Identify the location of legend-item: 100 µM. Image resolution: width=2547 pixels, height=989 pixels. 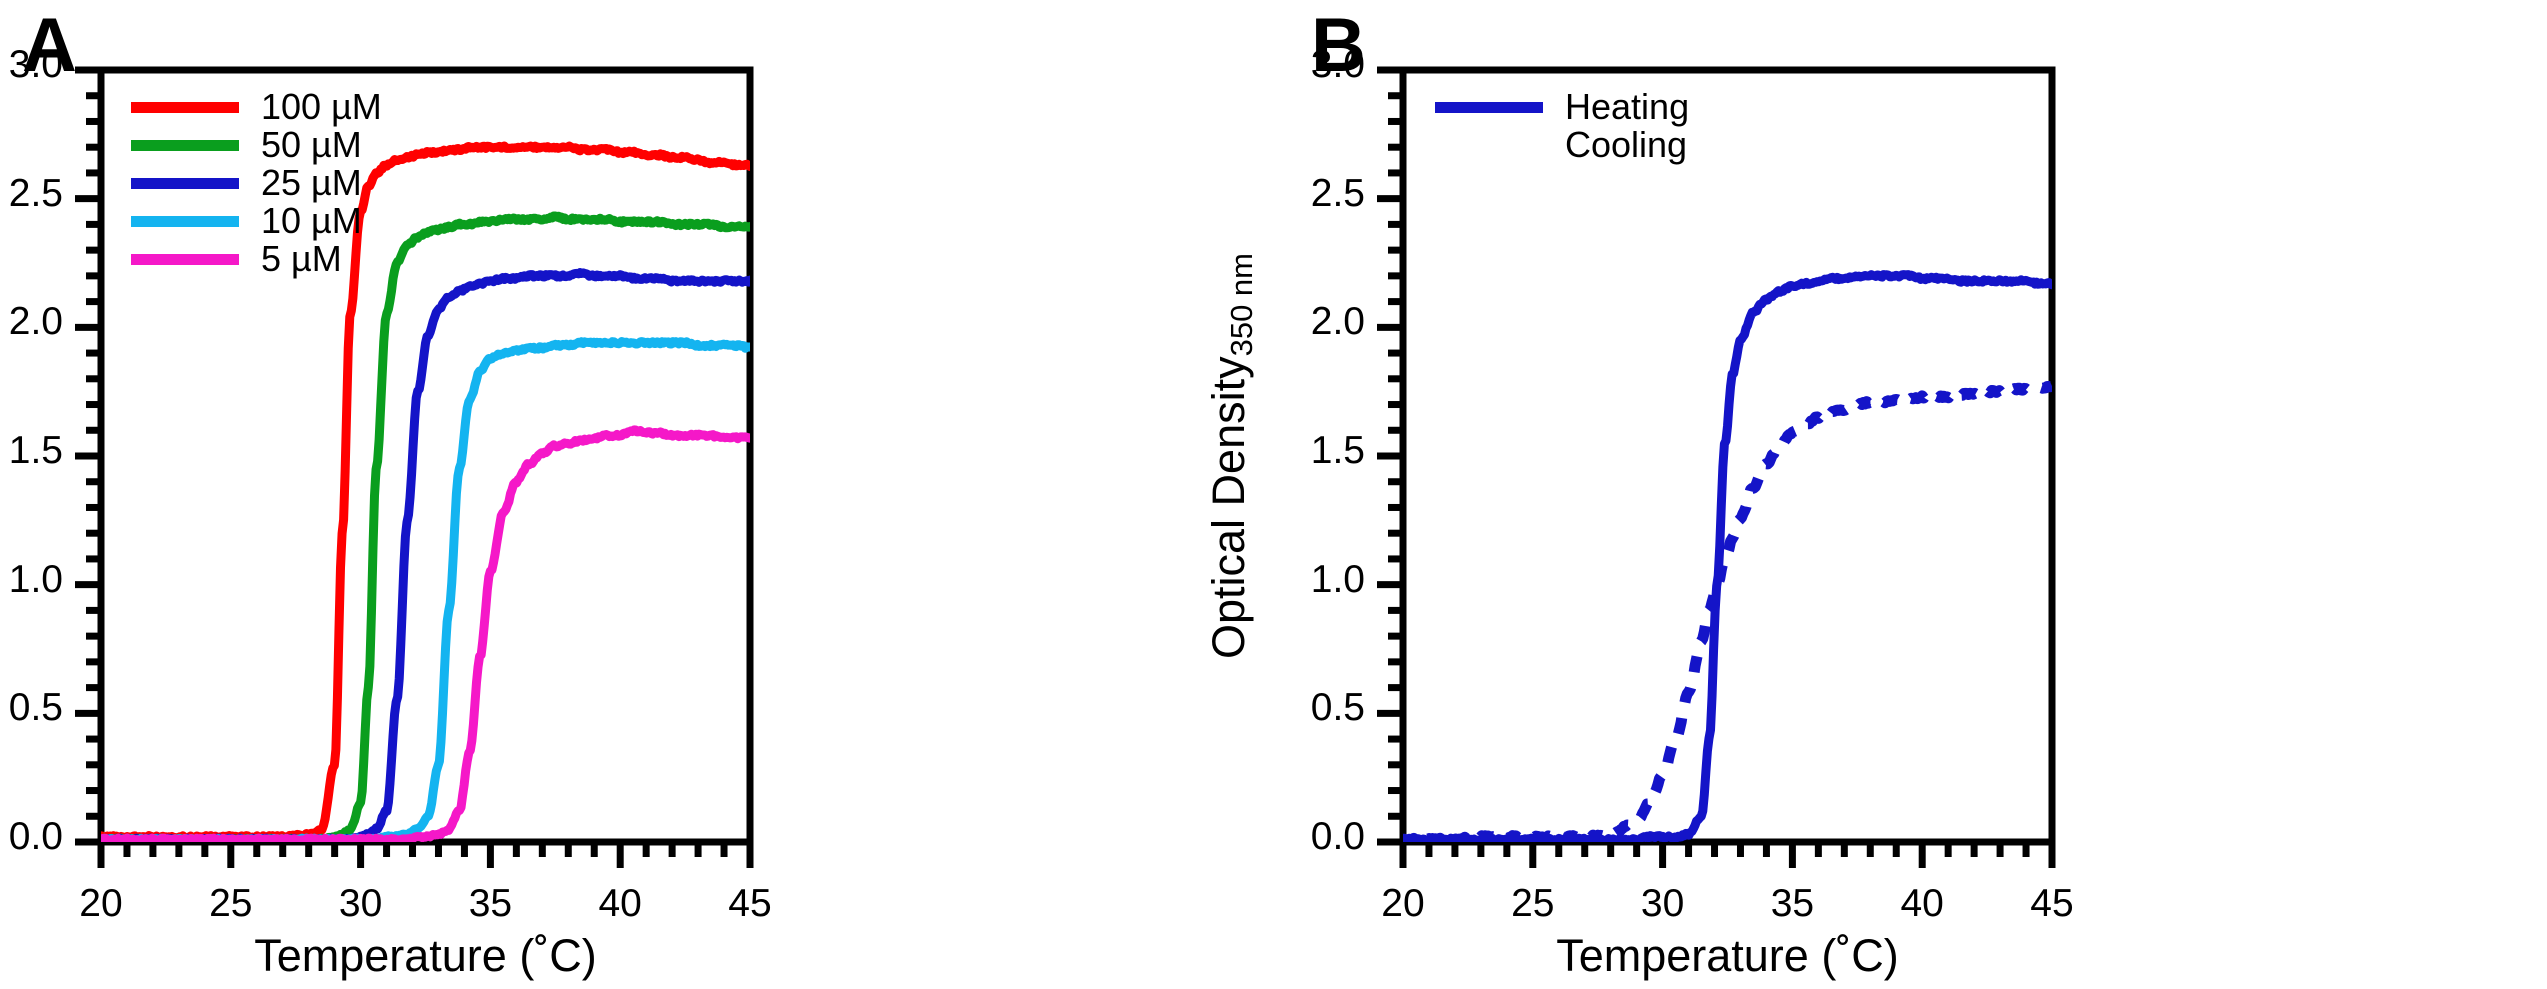
(256, 107).